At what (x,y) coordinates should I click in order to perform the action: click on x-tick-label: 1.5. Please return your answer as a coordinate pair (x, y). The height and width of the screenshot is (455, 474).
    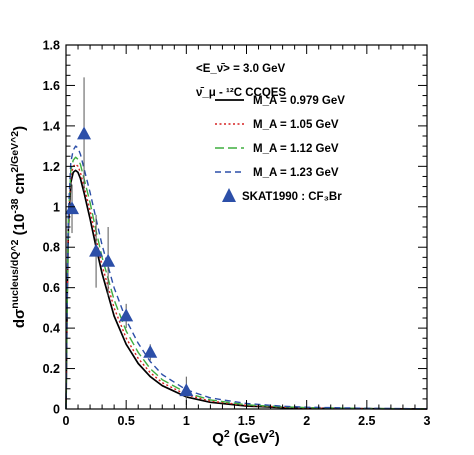
    Looking at the image, I should click on (246, 421).